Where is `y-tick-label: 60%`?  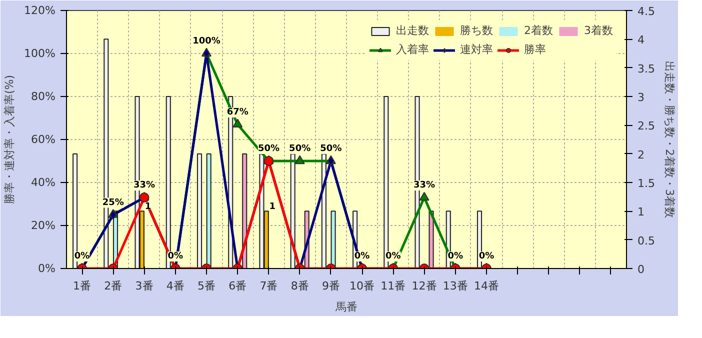 y-tick-label: 60% is located at coordinates (43, 139).